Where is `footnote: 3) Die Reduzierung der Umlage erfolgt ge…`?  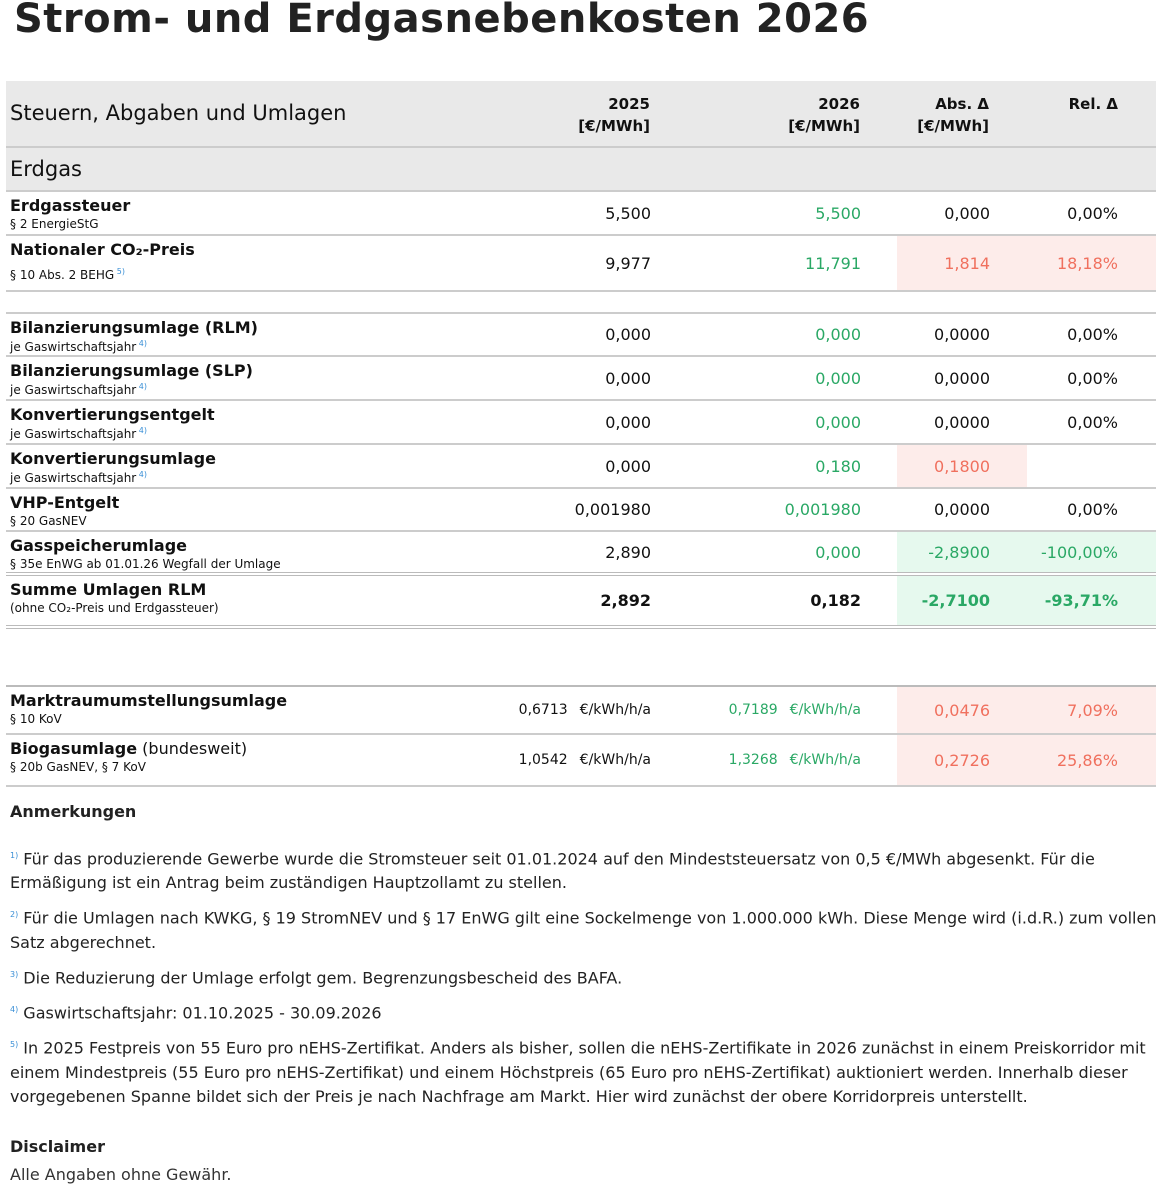 footnote: 3) Die Reduzierung der Umlage erfolgt ge… is located at coordinates (316, 977).